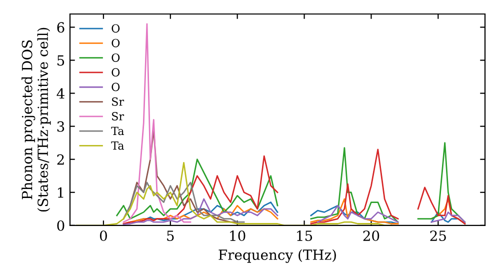 This screenshot has width=500, height=280. What do you see at coordinates (304, 236) in the screenshot?
I see `x-tick-label: 15` at bounding box center [304, 236].